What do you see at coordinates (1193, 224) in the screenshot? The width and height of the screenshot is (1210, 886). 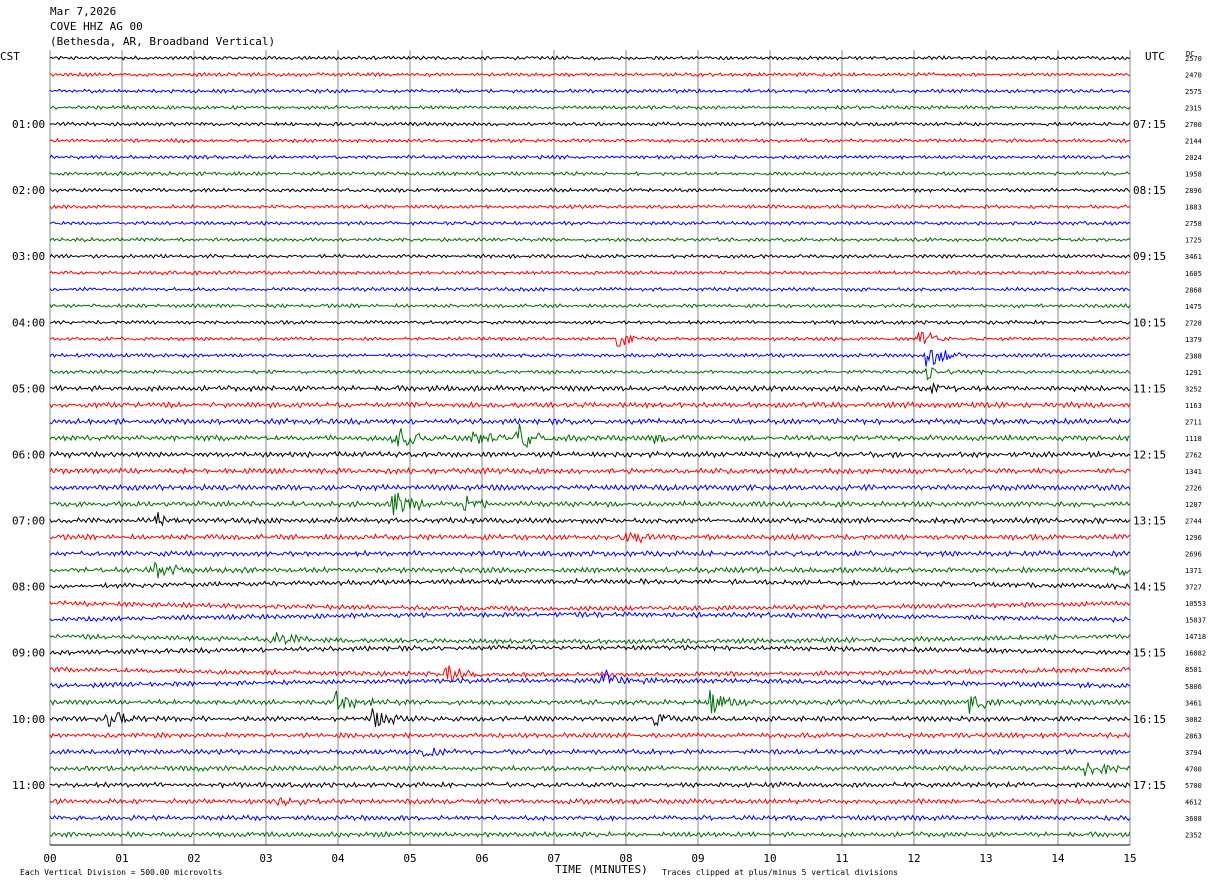 I see `dc-offset-value: 2758` at bounding box center [1193, 224].